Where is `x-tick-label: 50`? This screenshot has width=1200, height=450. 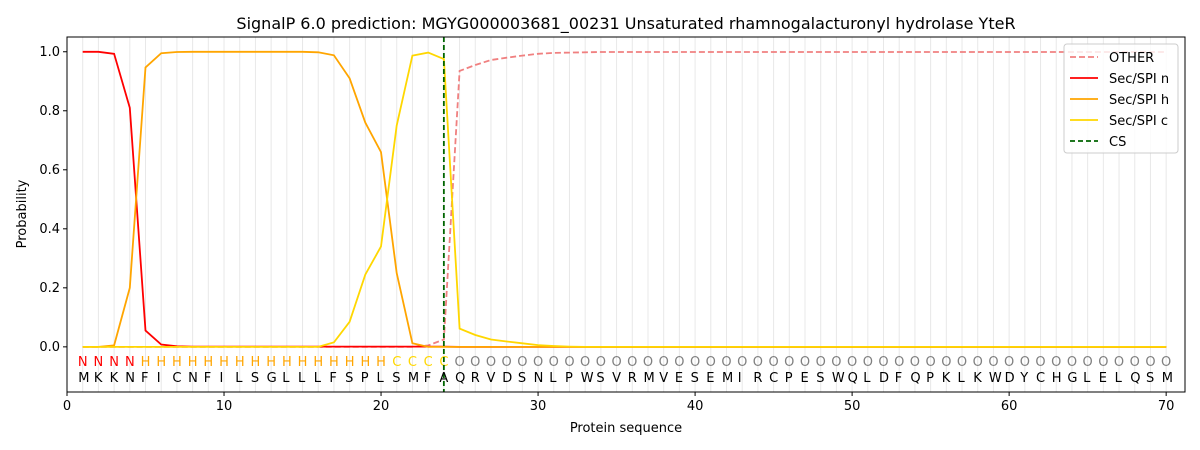
x-tick-label: 50 is located at coordinates (852, 406).